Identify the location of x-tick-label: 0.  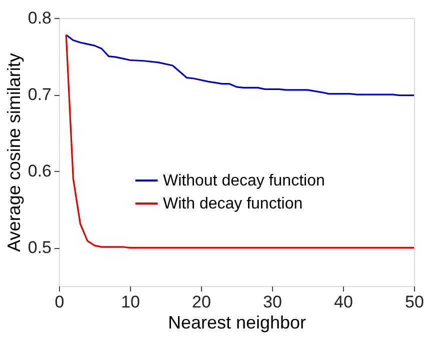
(59, 302).